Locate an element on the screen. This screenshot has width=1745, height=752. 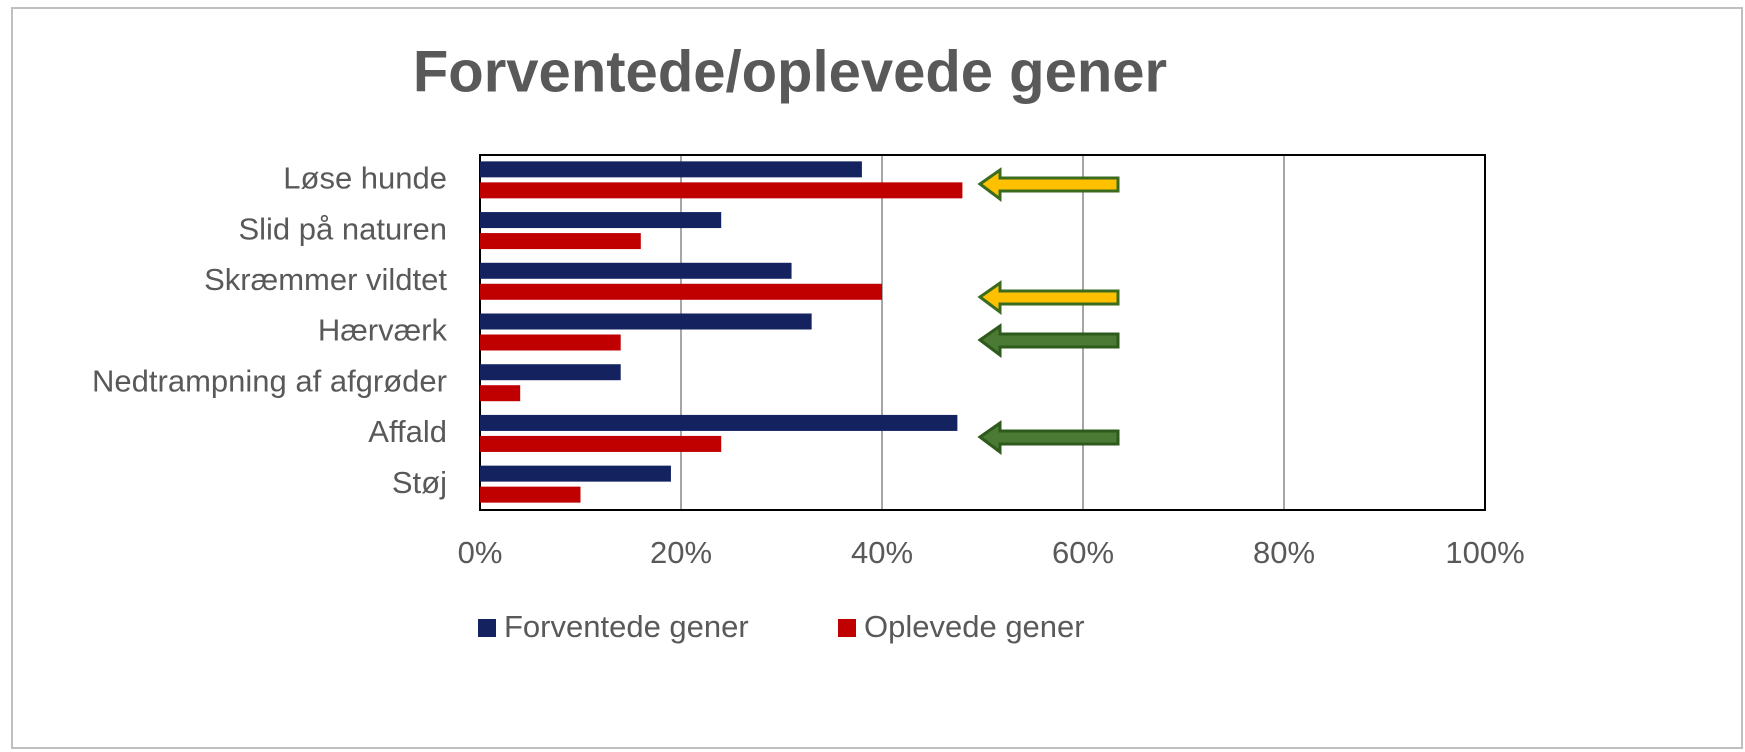
chart-title: Forventede/oplevede gener is located at coordinates (790, 71).